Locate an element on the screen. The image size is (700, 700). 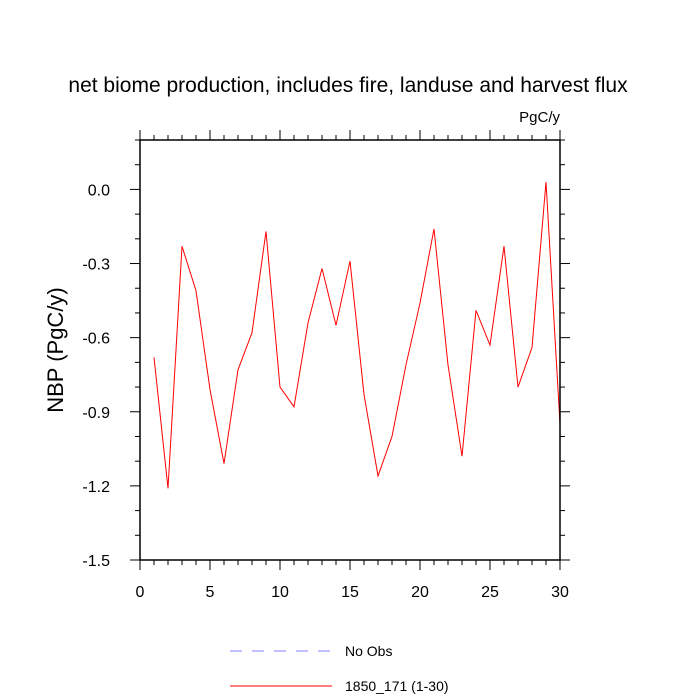
y-tick-label: -0.3 is located at coordinates (96, 265).